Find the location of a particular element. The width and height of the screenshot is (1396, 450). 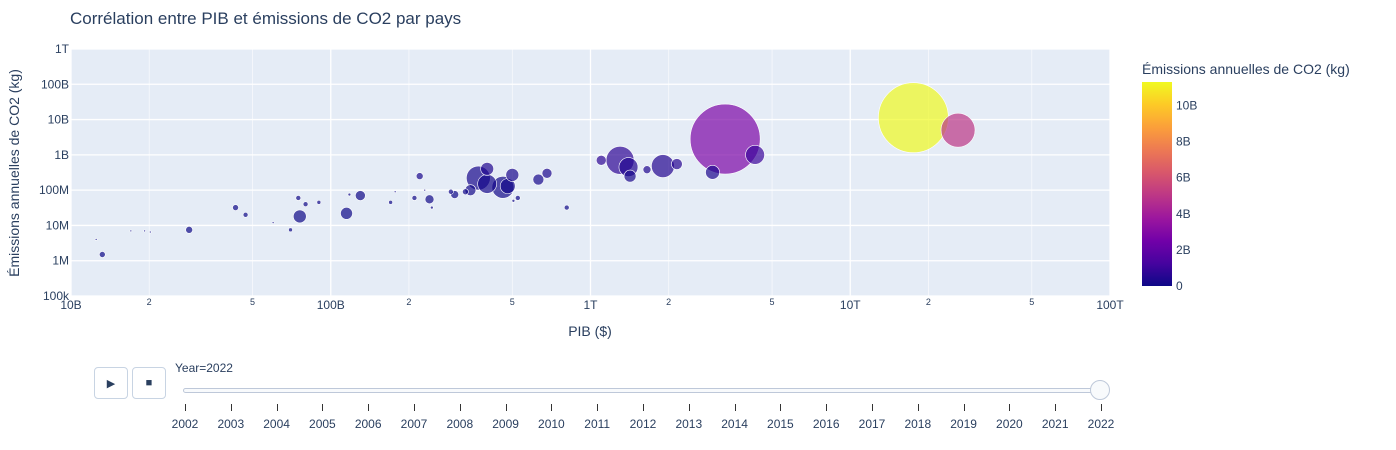

y-tick-label: 1T is located at coordinates (62, 49).